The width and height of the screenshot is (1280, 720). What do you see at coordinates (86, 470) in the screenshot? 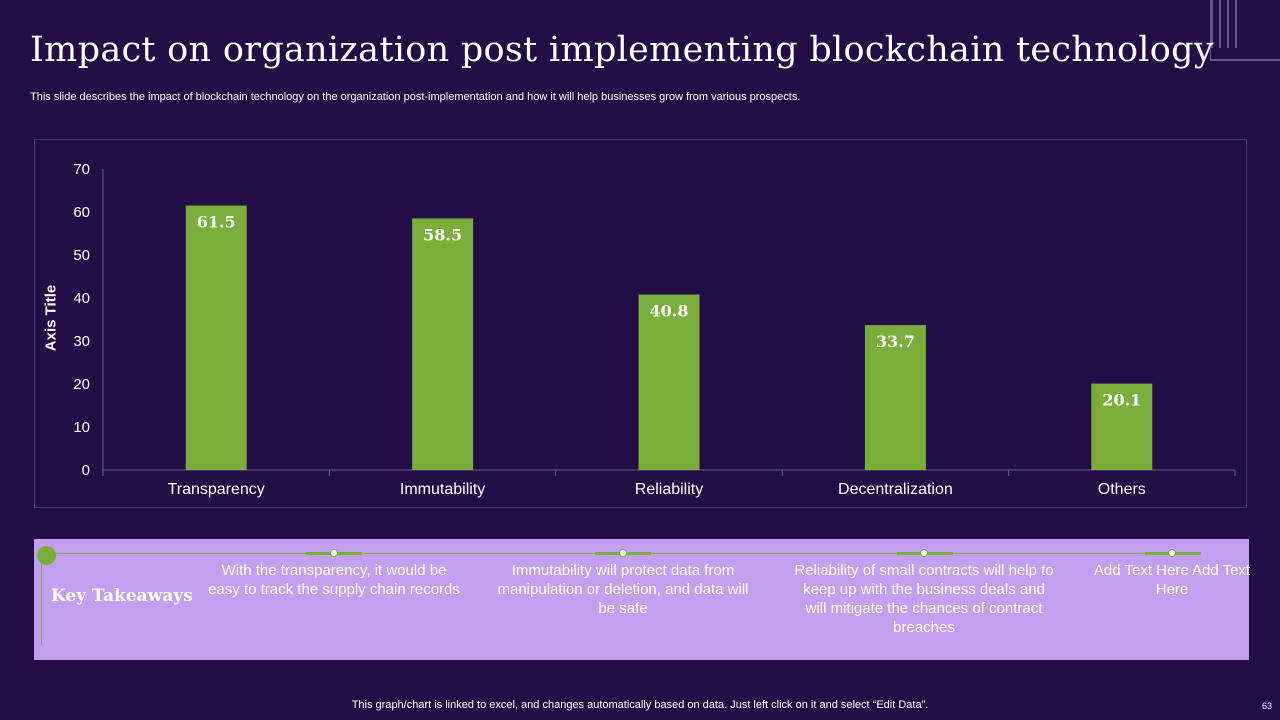
I see `y-tick-label: 0` at bounding box center [86, 470].